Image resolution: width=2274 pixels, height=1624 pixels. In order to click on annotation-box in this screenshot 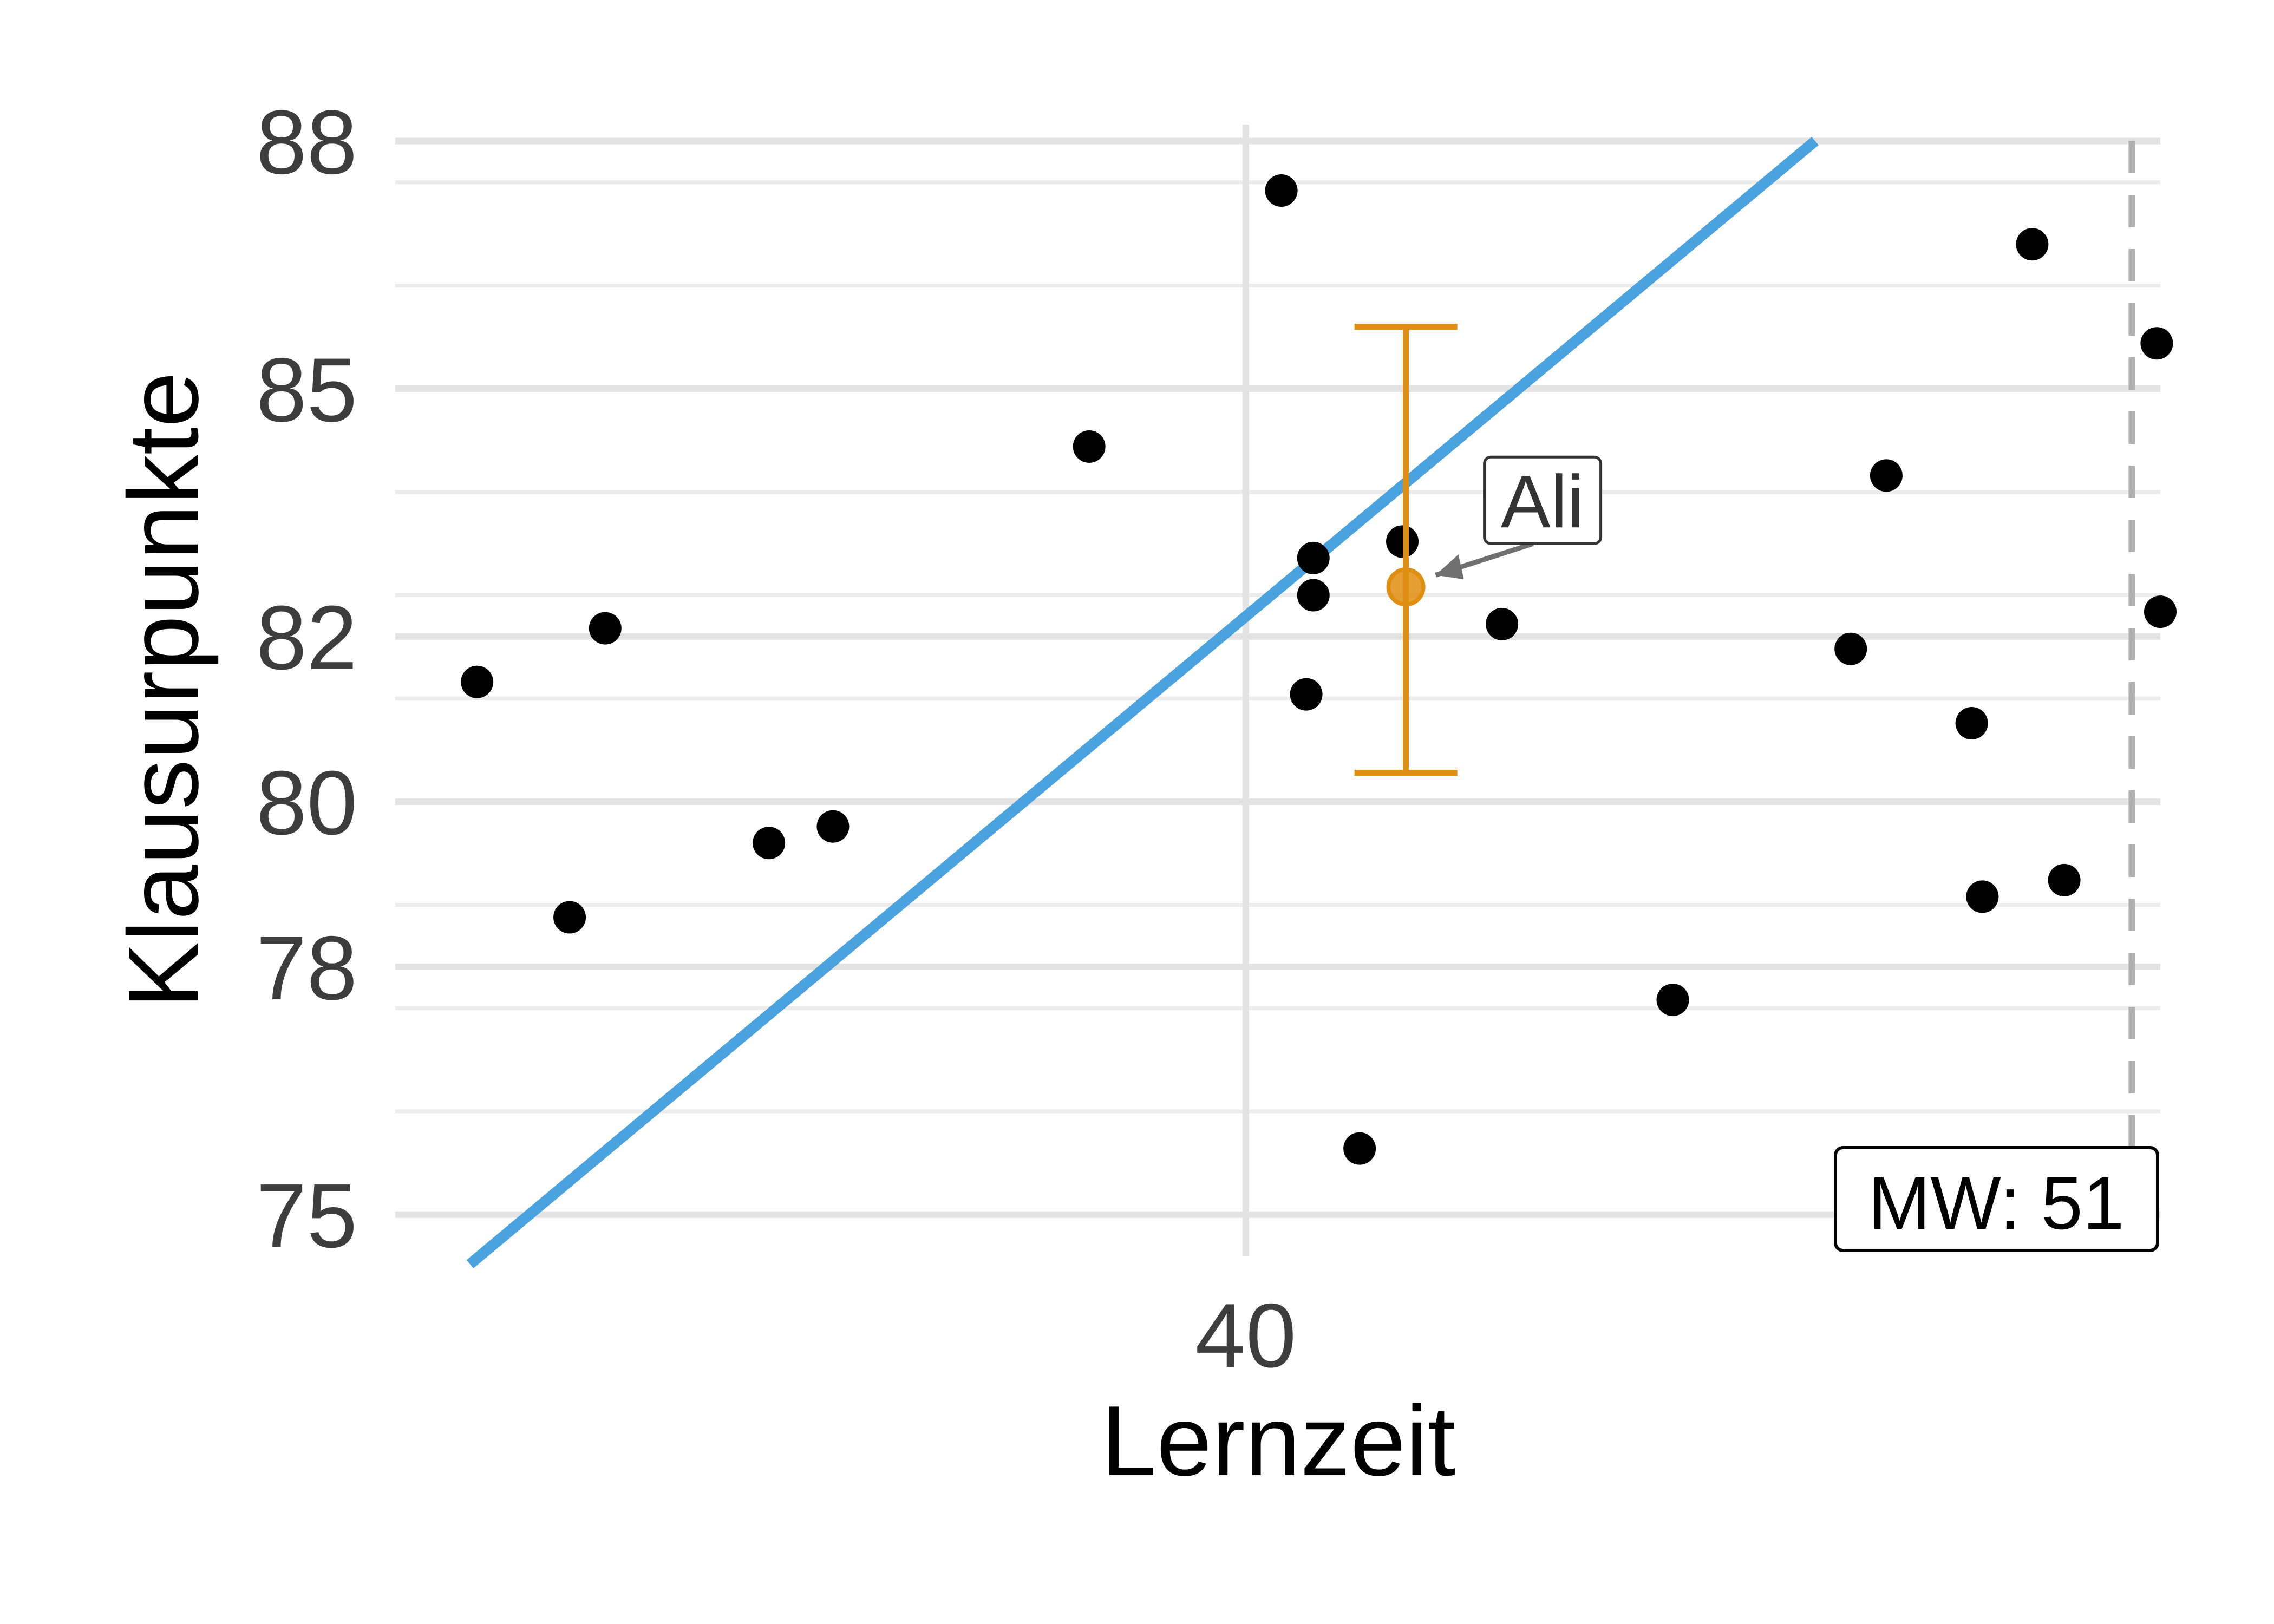, I will do `click(1543, 500)`.